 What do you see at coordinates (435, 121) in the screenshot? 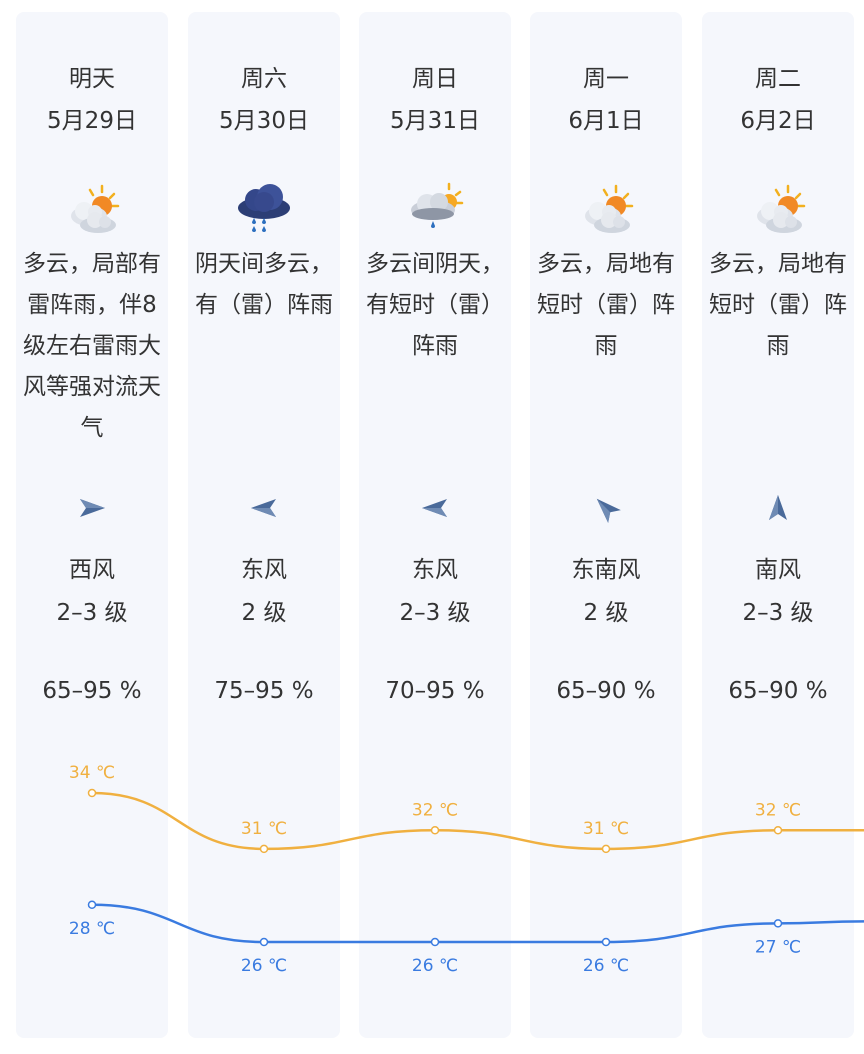
I see `date-label: 5月31日` at bounding box center [435, 121].